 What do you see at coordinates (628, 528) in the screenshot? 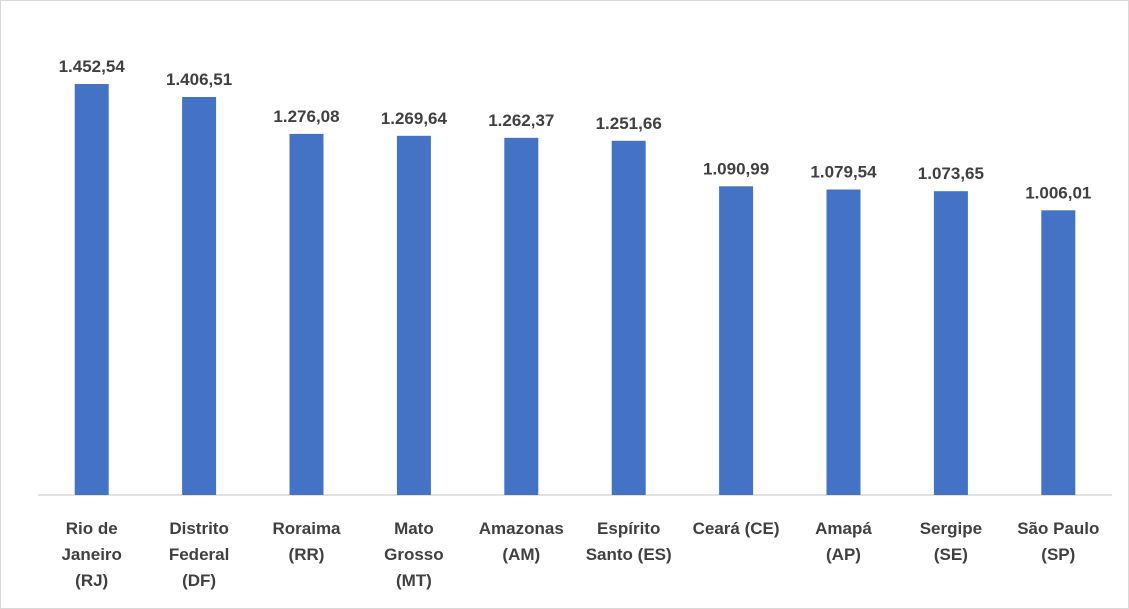
I see `category-label-line: Espírito` at bounding box center [628, 528].